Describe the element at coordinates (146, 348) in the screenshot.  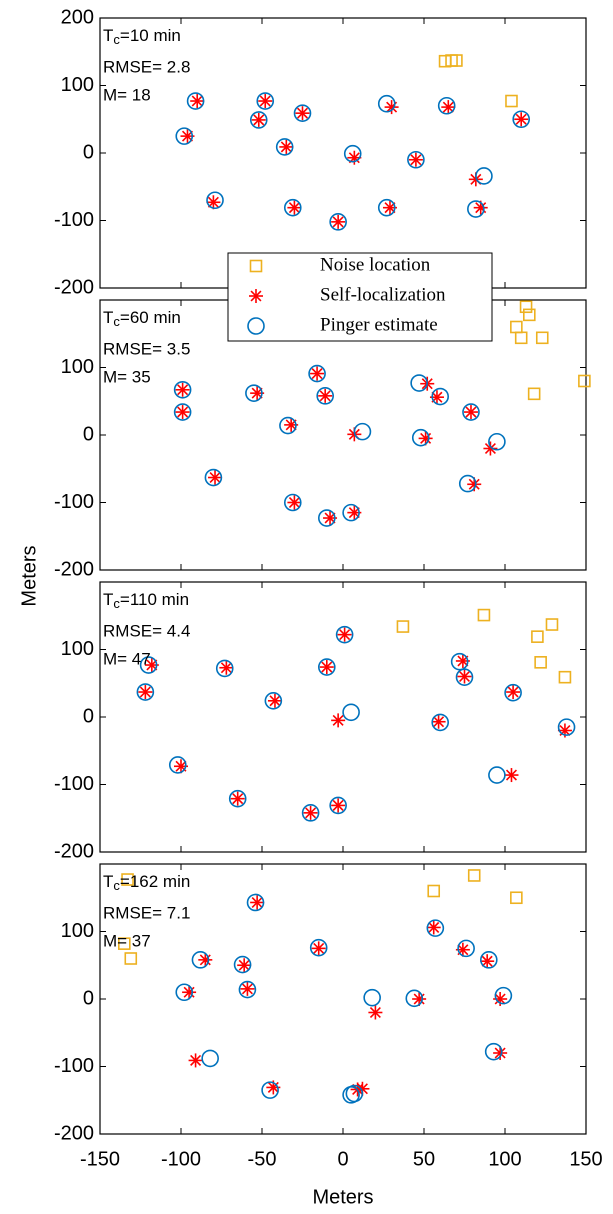
I see `annotation-rmse: RMSE= 3.5` at that location.